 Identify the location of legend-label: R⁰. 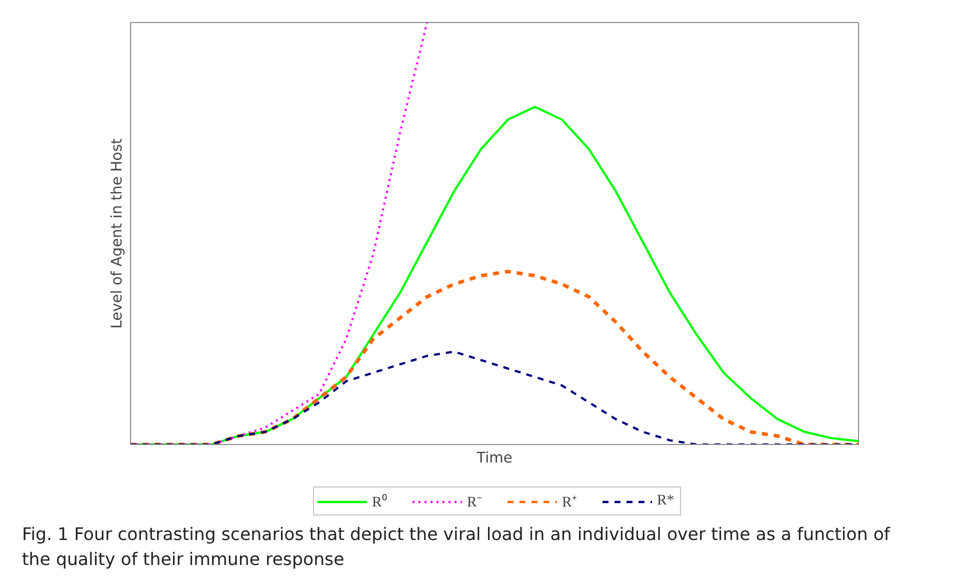
(380, 502).